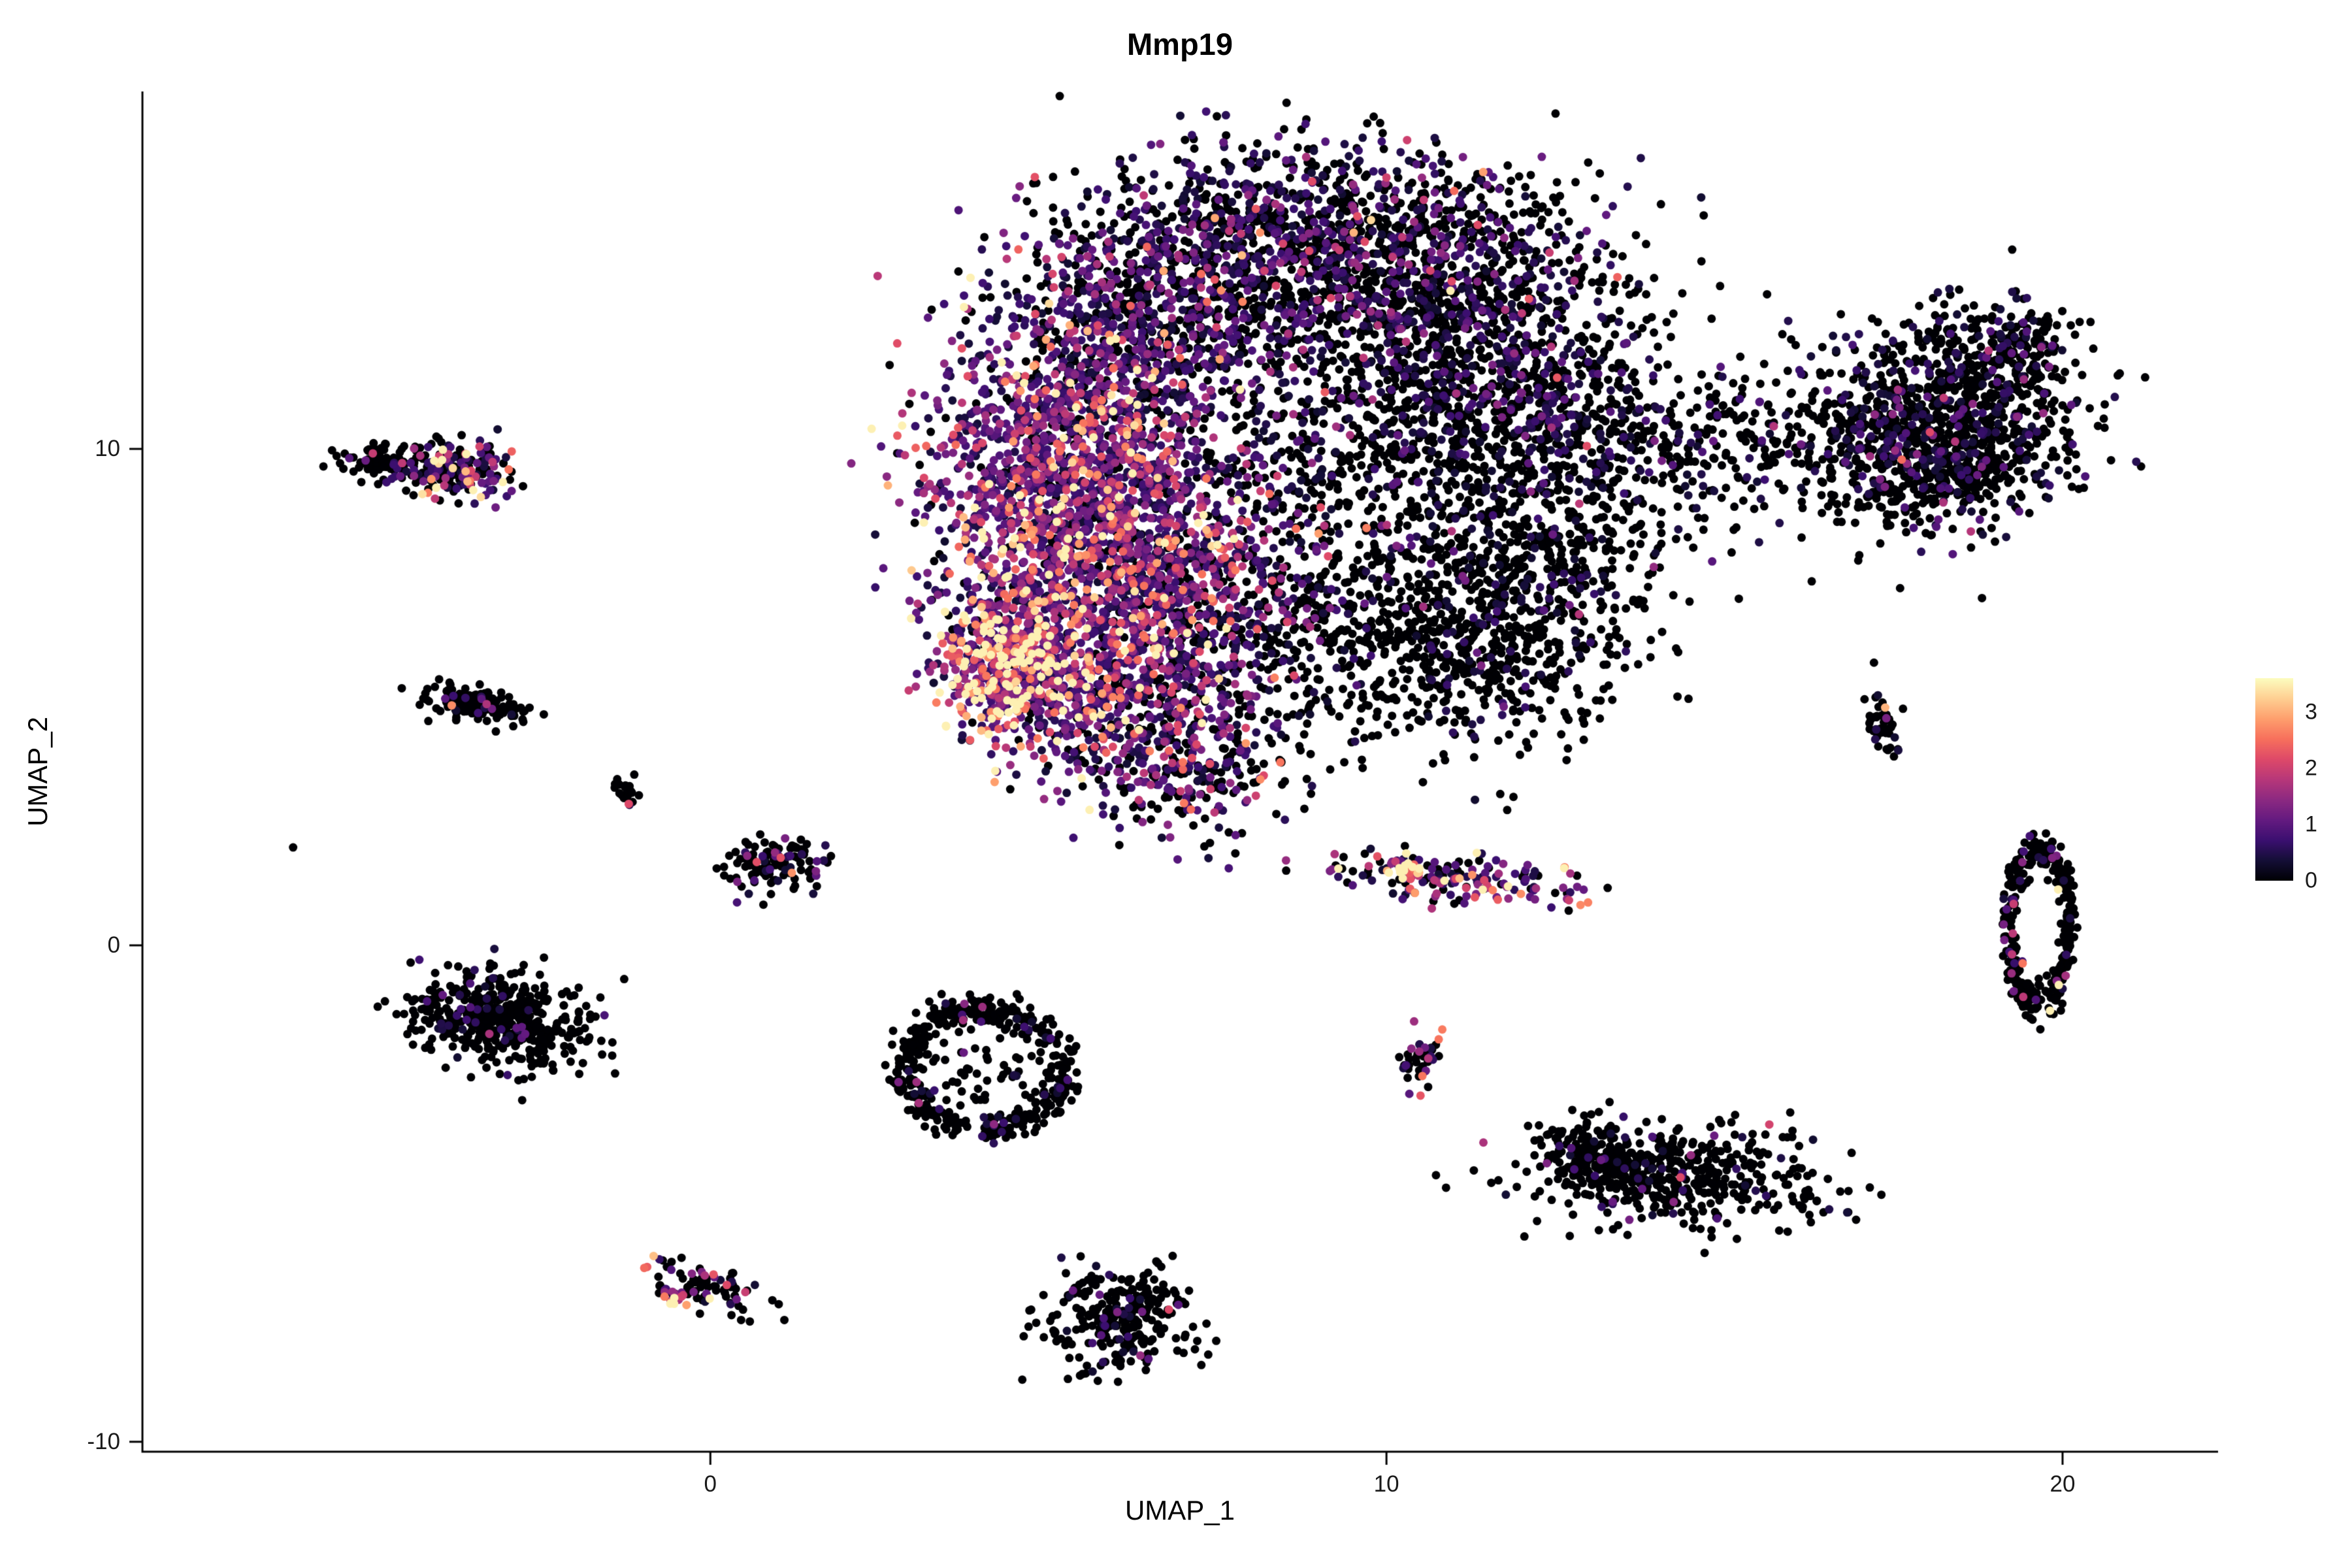 The height and width of the screenshot is (1568, 2352). Describe the element at coordinates (2063, 1484) in the screenshot. I see `x-tick-label: 20` at that location.